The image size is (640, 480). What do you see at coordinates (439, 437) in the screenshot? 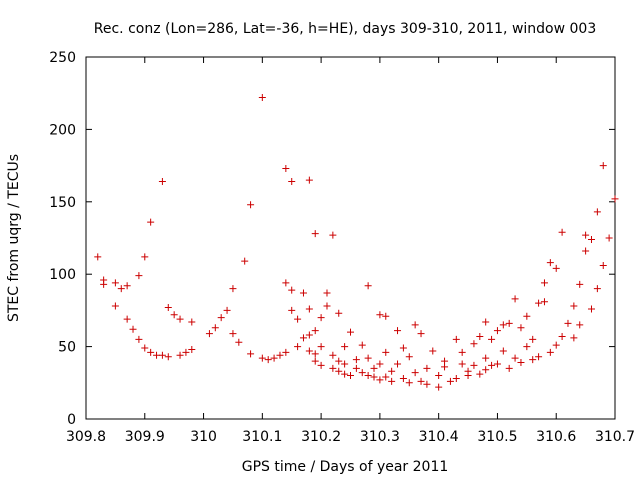
I see `x-tick-label: 310.4` at bounding box center [439, 437].